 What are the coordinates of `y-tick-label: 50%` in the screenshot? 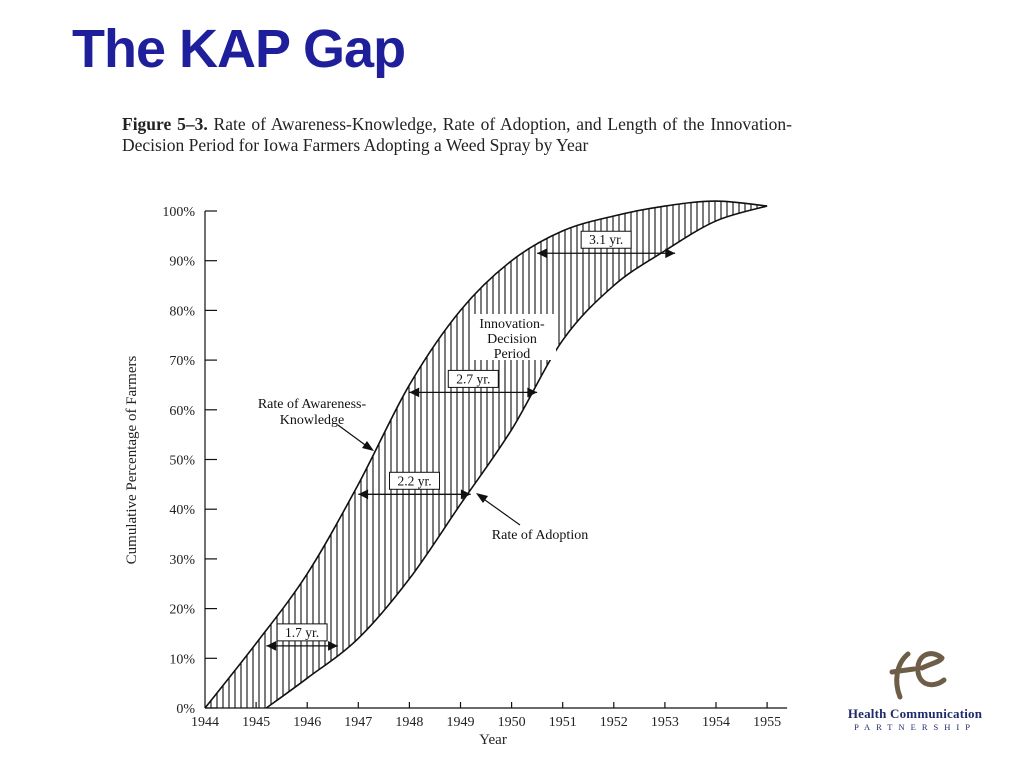 It's located at (182, 461).